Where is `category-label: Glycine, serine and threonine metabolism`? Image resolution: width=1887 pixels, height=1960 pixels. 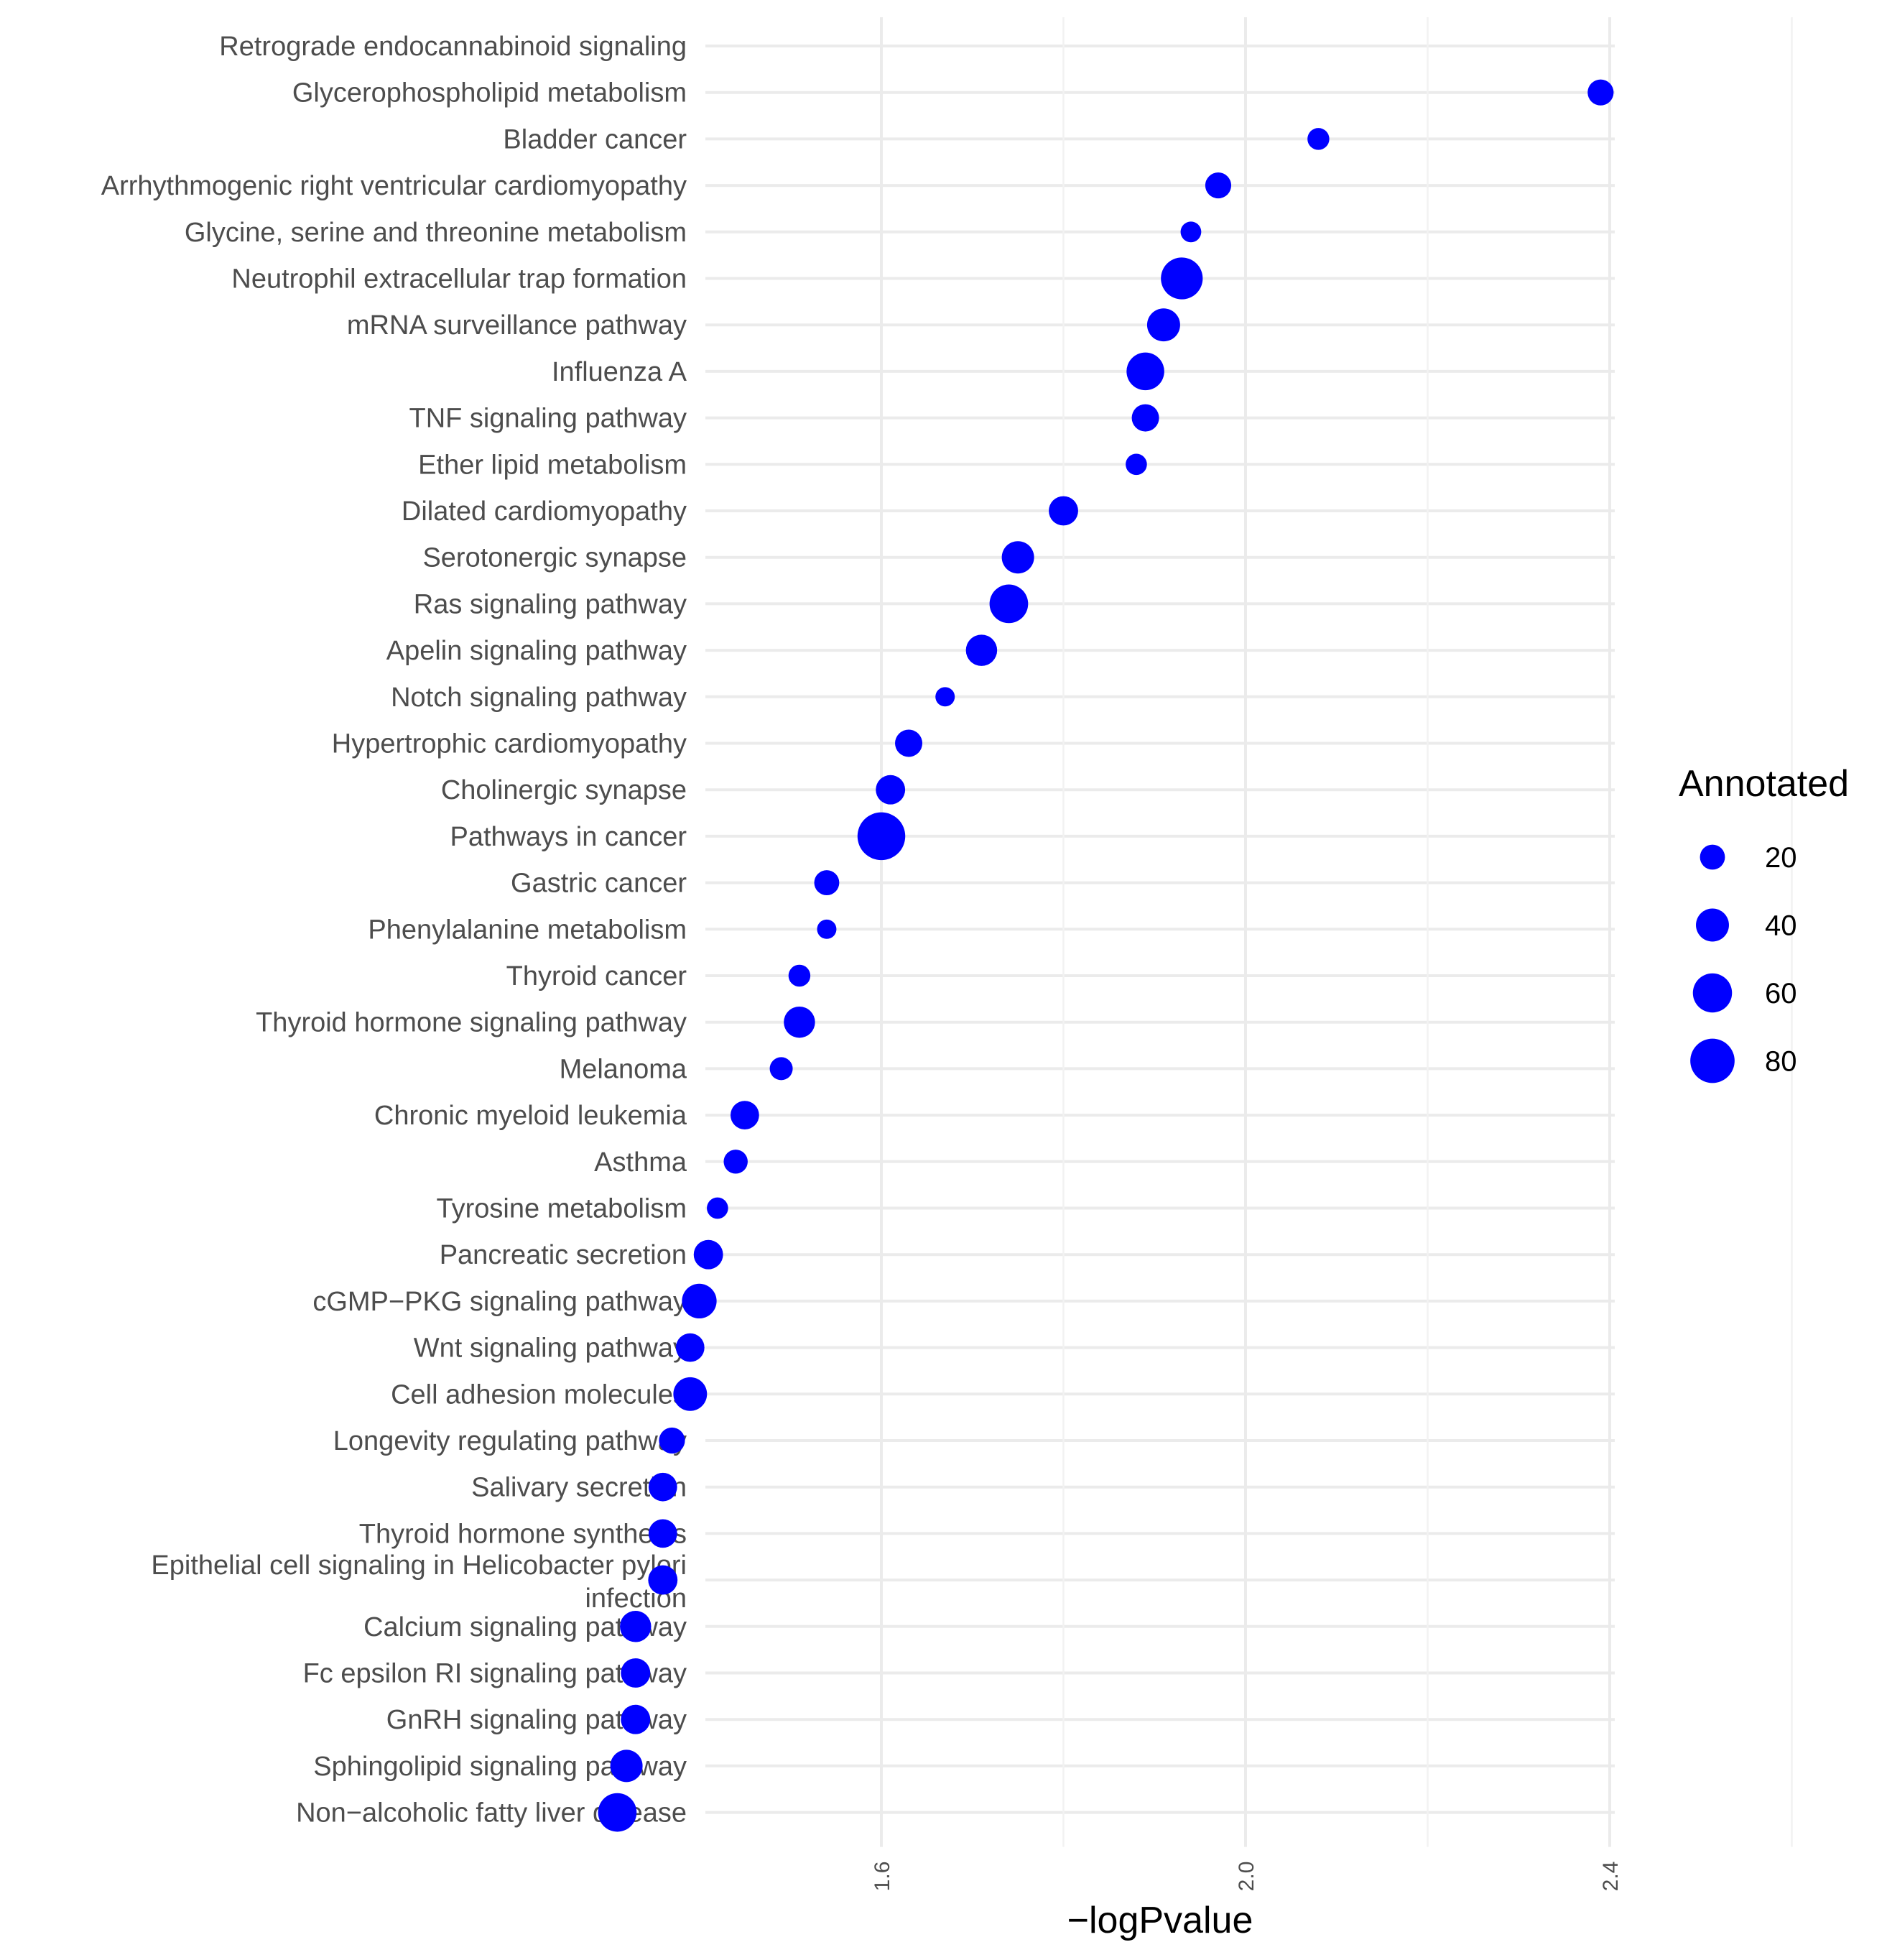 category-label: Glycine, serine and threonine metabolism is located at coordinates (436, 233).